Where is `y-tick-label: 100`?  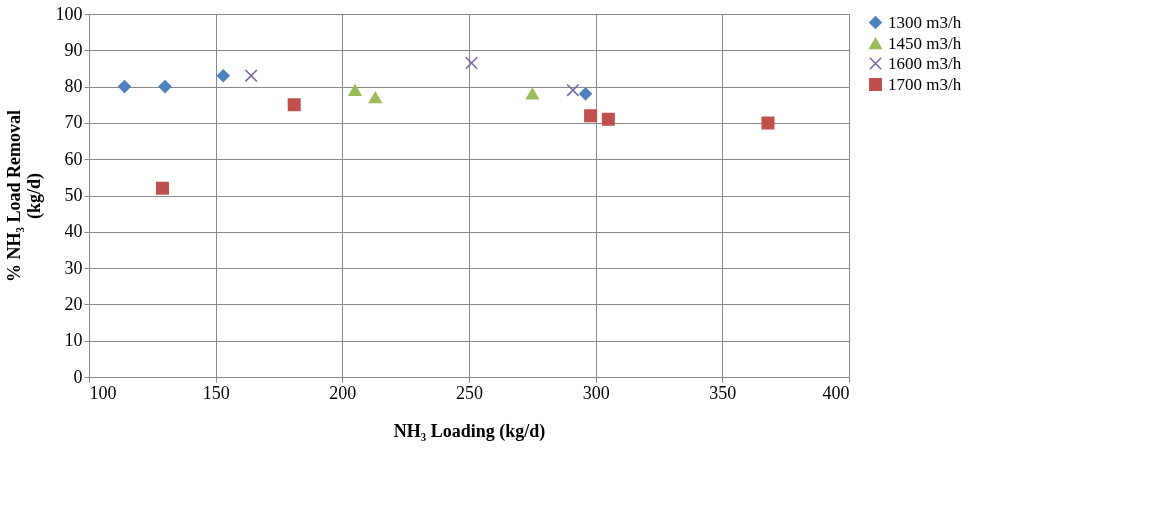
y-tick-label: 100 is located at coordinates (69, 13).